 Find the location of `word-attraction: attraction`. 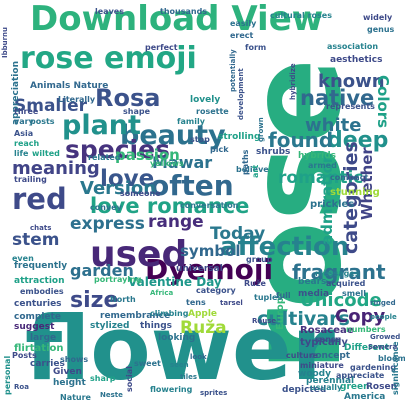

word-attraction: attraction is located at coordinates (39, 281).